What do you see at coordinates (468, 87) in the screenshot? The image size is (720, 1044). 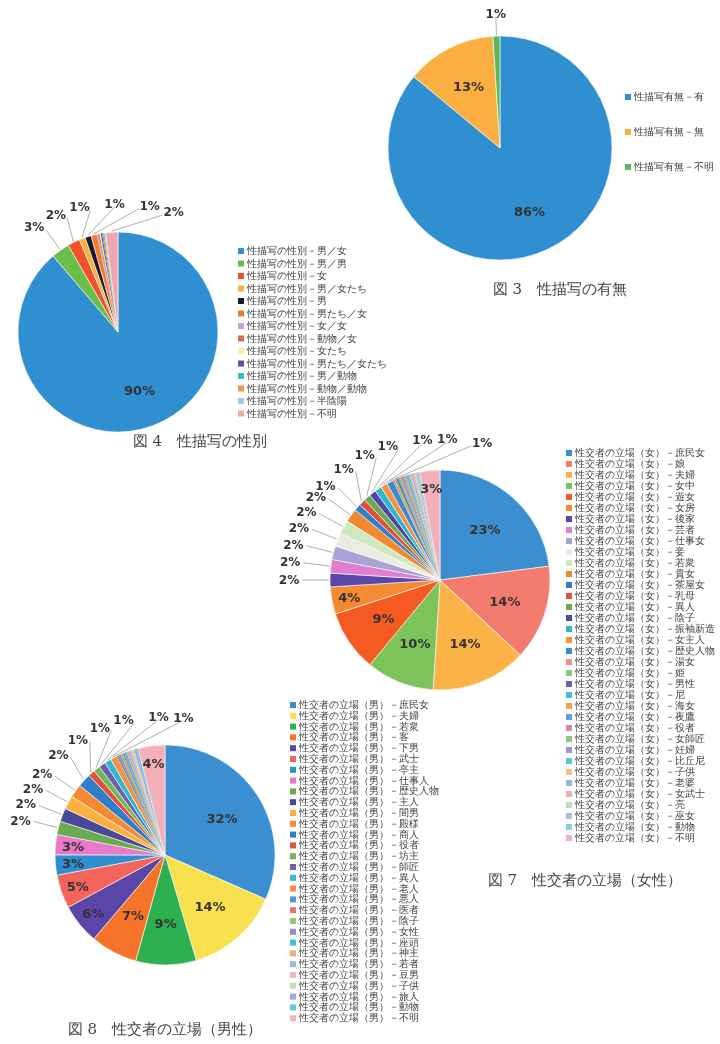 I see `data-label: 13%` at bounding box center [468, 87].